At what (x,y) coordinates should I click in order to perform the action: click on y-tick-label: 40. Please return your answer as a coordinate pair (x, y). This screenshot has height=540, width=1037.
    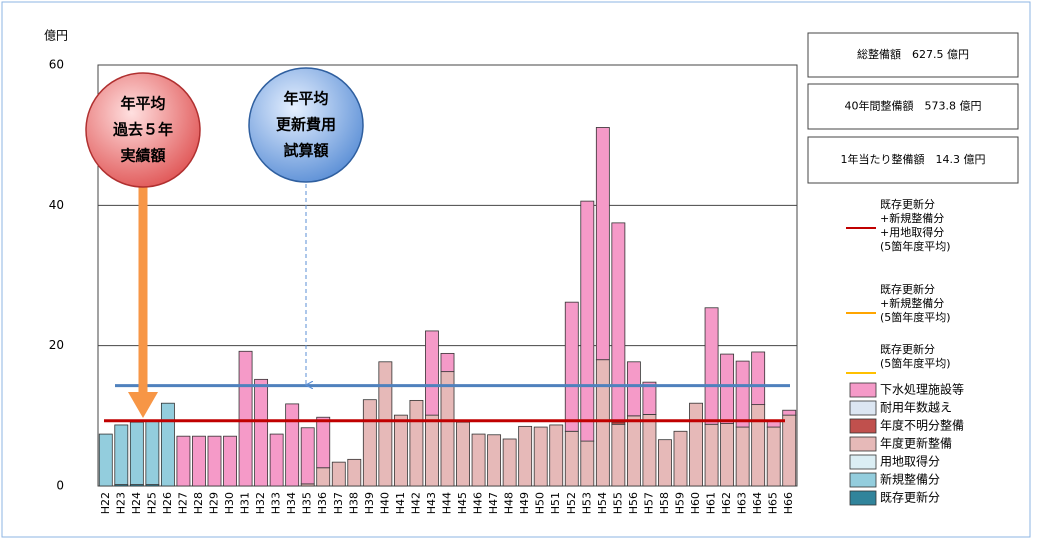
    Looking at the image, I should click on (56, 205).